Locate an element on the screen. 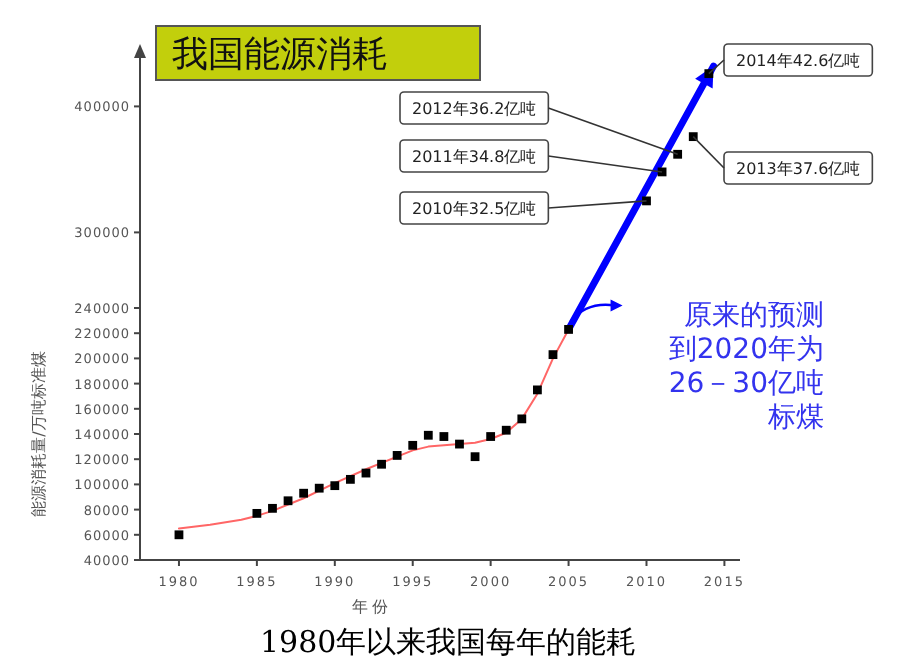 The height and width of the screenshot is (666, 898). y-axis-title: 能源消耗量/万吨标准煤 is located at coordinates (39, 434).